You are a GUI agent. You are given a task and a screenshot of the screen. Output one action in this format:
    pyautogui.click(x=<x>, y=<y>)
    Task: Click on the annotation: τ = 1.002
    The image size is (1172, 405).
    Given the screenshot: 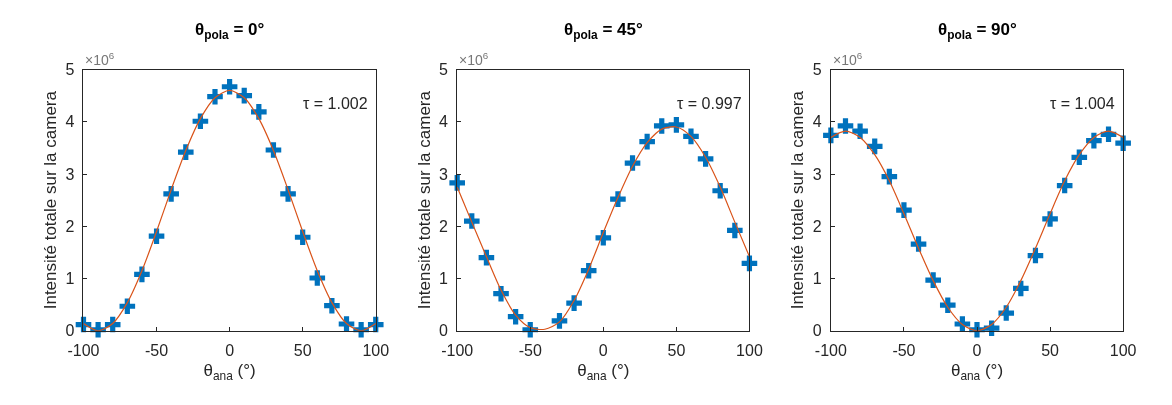 What is the action you would take?
    pyautogui.click(x=335, y=103)
    